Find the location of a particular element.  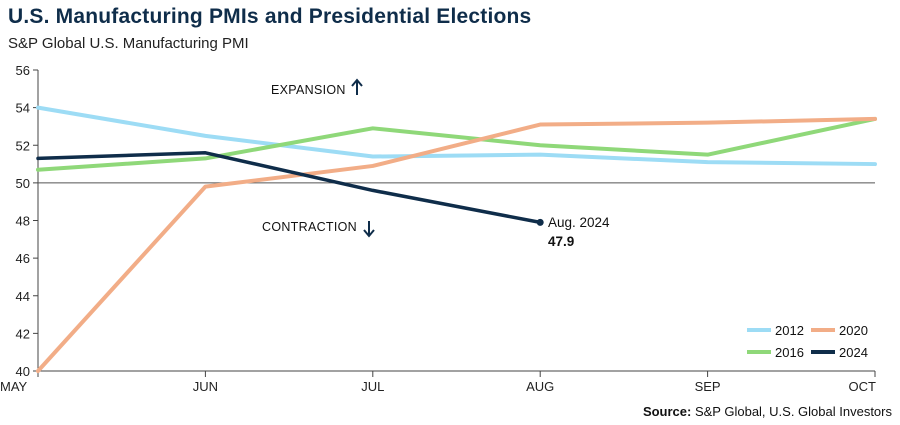

series-line-2012 is located at coordinates (456, 136).